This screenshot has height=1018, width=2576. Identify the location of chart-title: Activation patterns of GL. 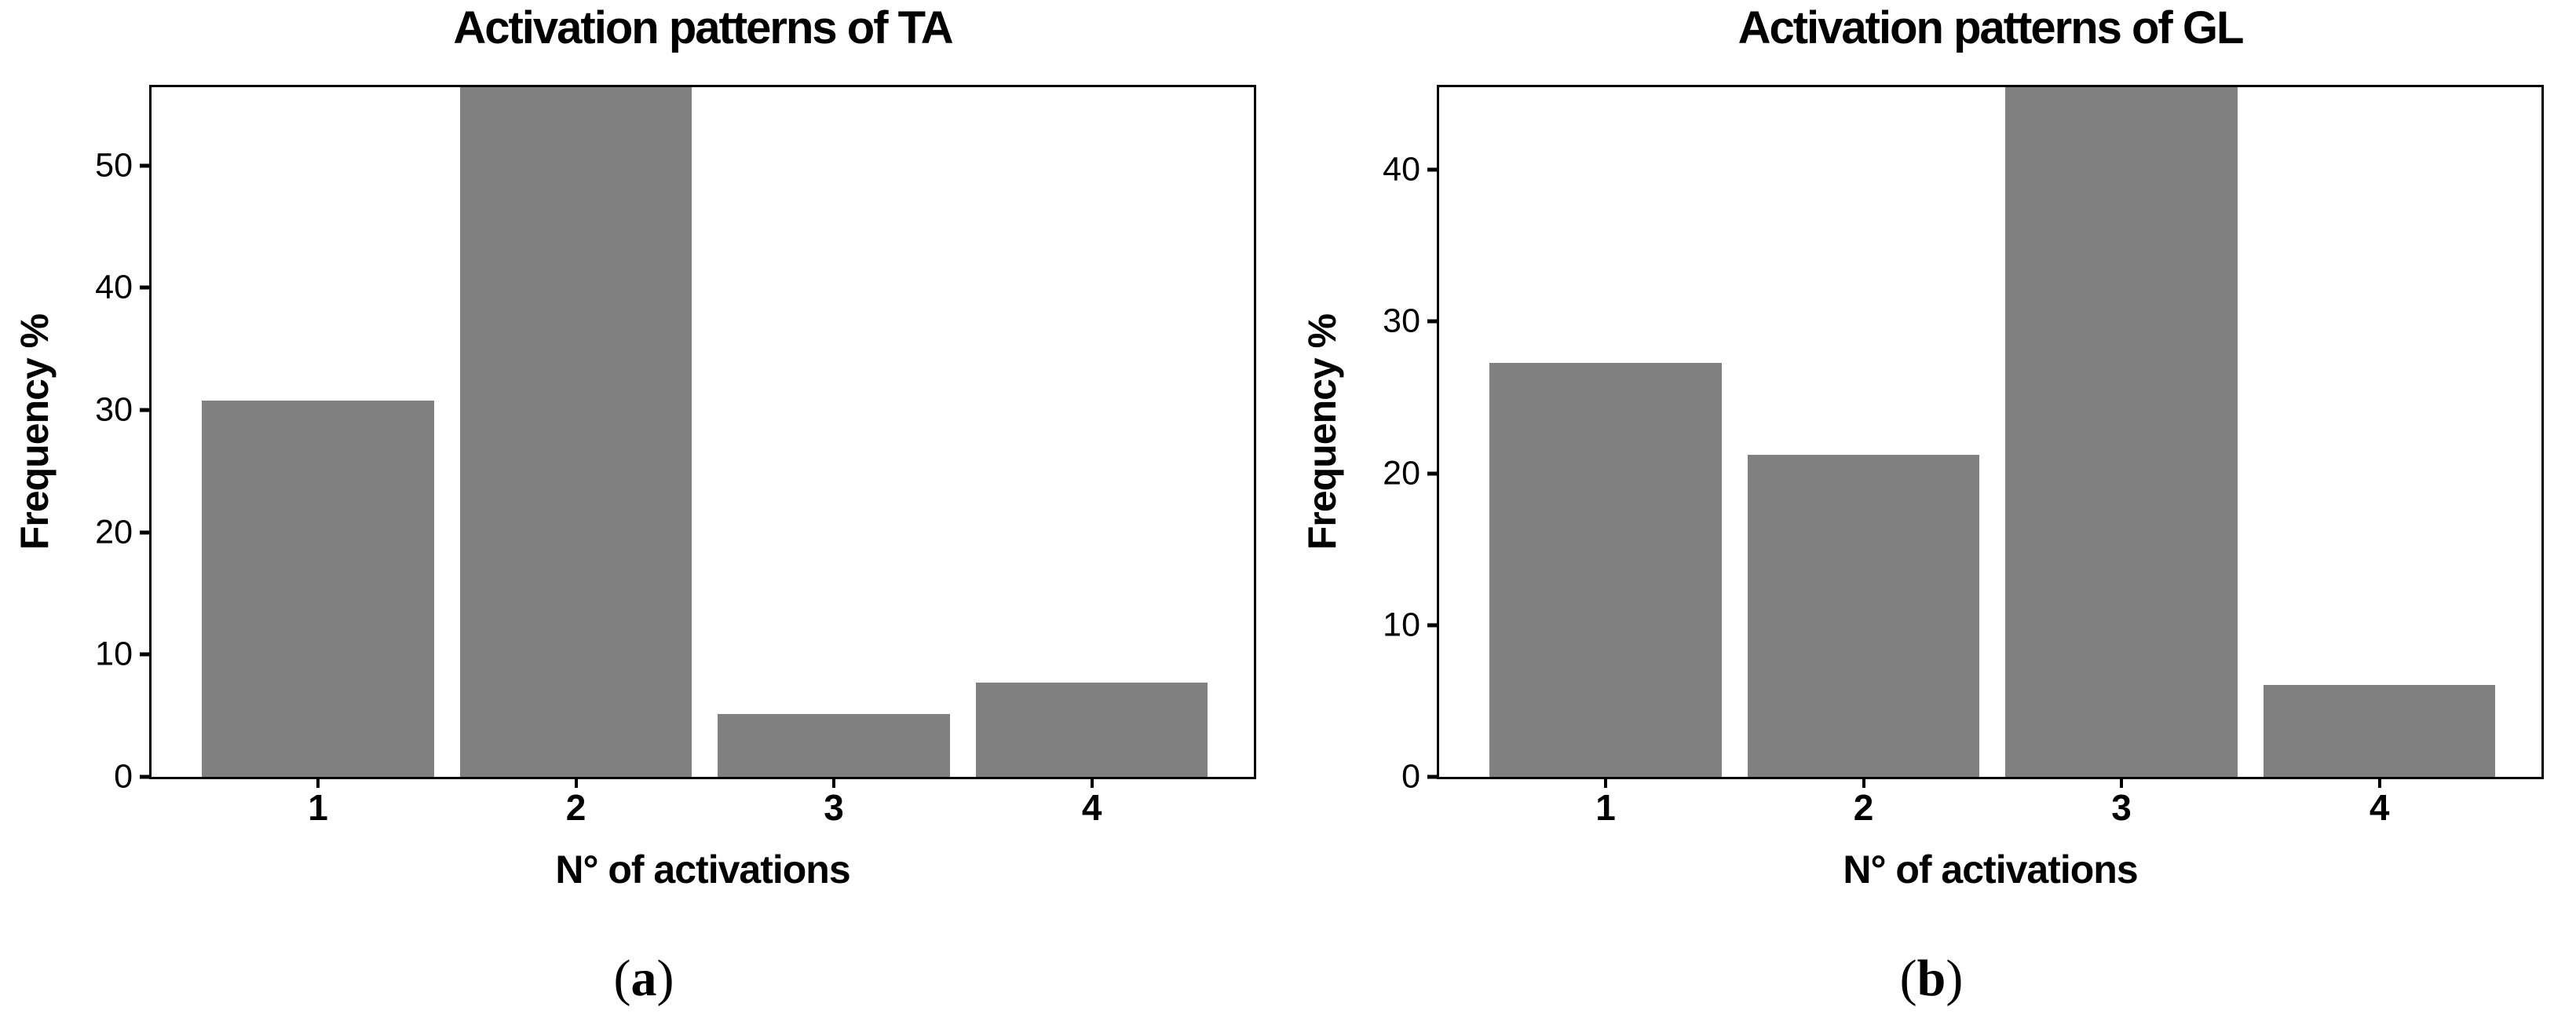
(1991, 28).